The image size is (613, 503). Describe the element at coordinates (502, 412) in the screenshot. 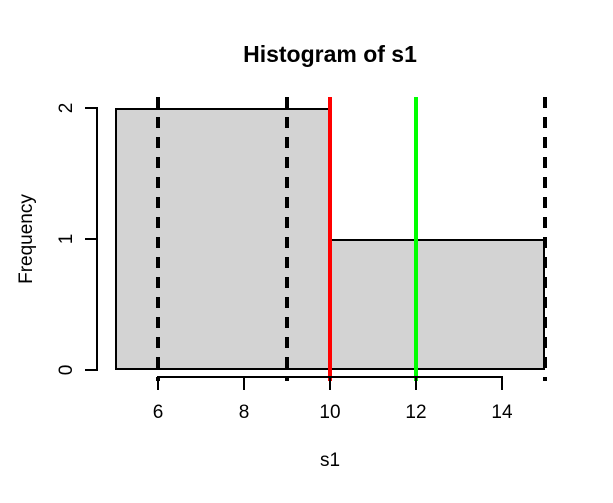

I see `x-tick-label: 14` at that location.